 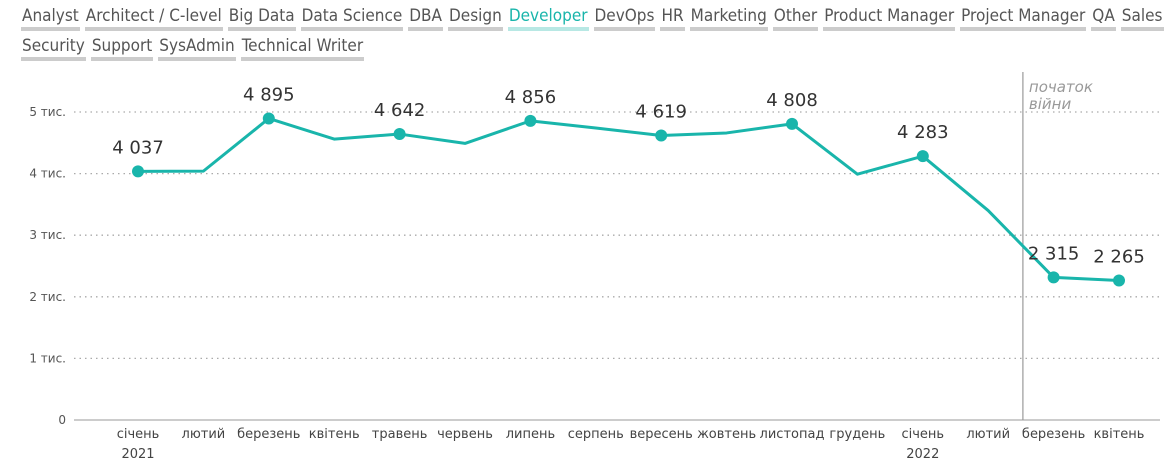 What do you see at coordinates (47, 235) in the screenshot?
I see `y-tick-label: 3 тис.` at bounding box center [47, 235].